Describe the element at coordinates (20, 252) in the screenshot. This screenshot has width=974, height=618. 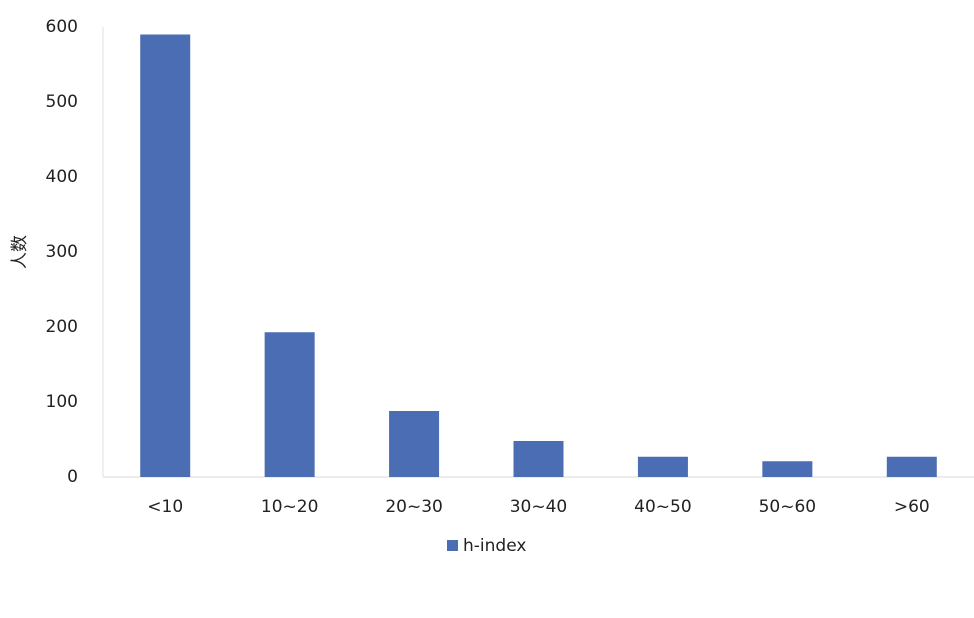
I see `y-axis-label: 人数` at that location.